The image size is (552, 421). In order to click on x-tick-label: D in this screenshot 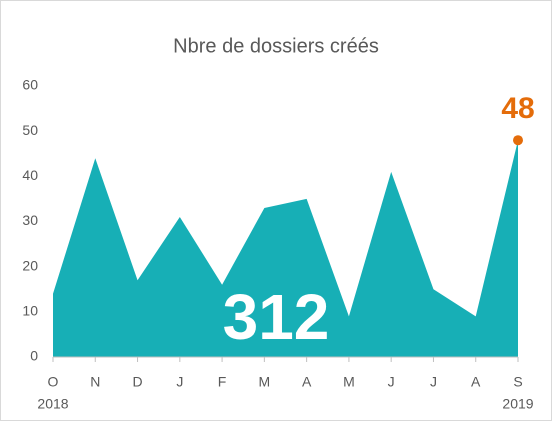, I will do `click(137, 382)`.